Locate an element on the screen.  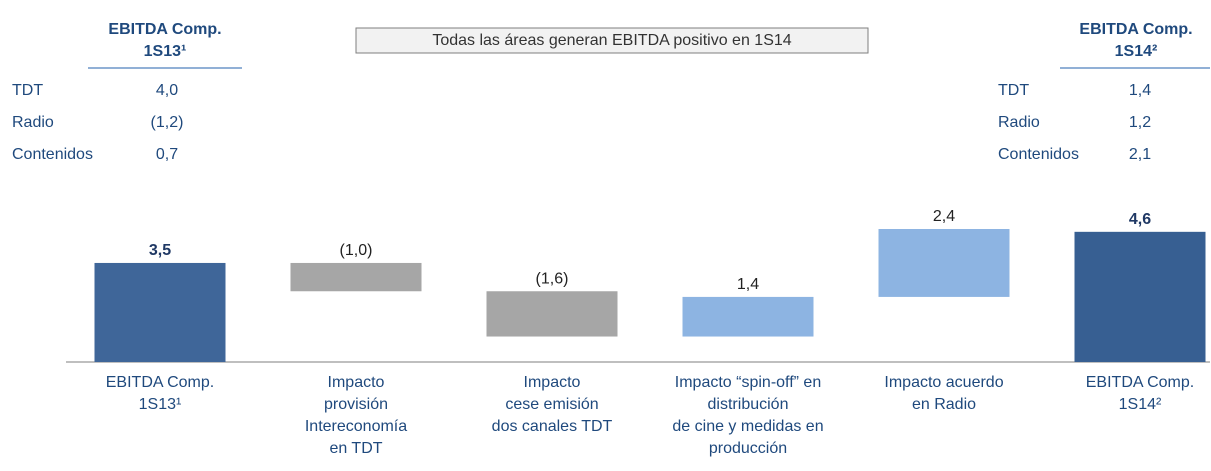
x-tick-label: producción is located at coordinates (748, 448).